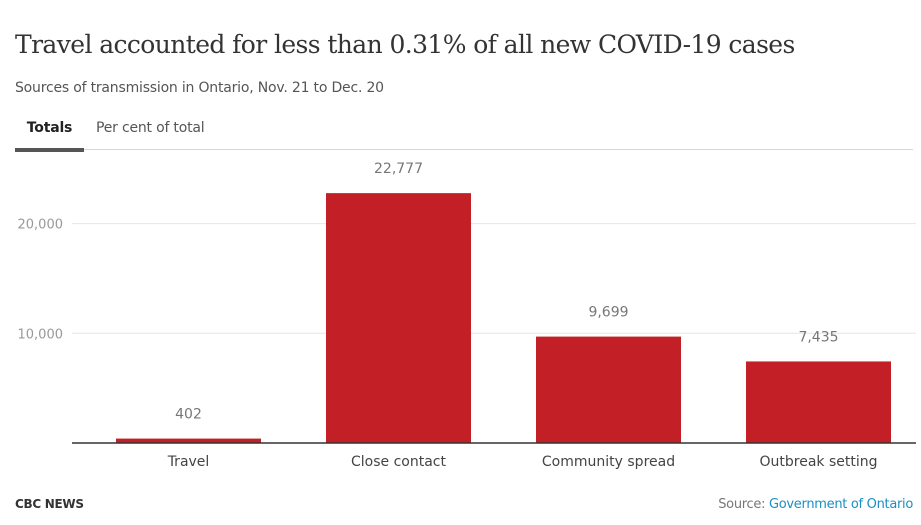 This screenshot has height=525, width=921. What do you see at coordinates (818, 337) in the screenshot?
I see `bar-value-label: 7,435` at bounding box center [818, 337].